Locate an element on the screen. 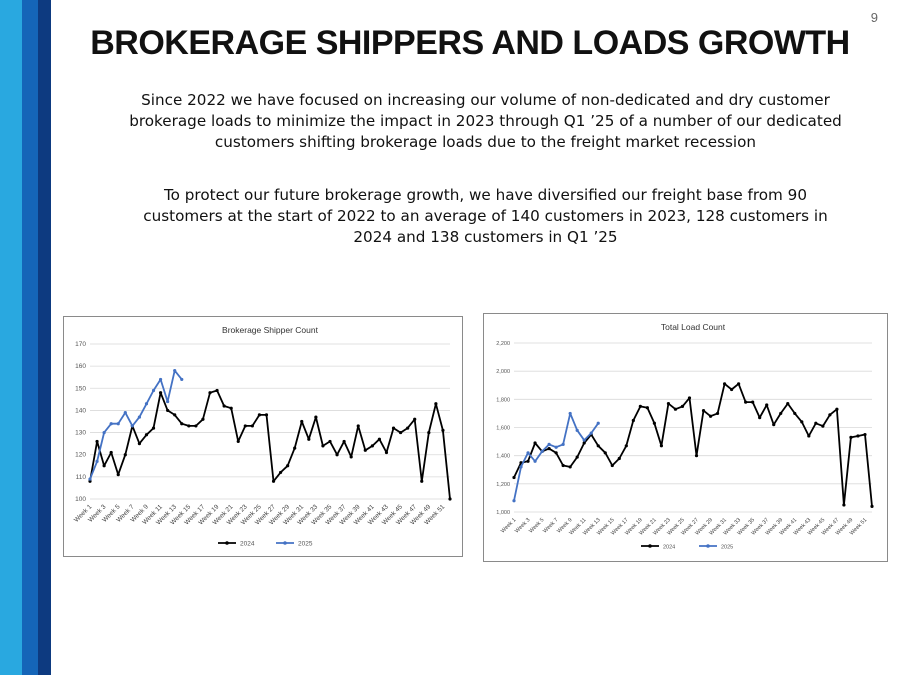 Image resolution: width=900 pixels, height=675 pixels. series-line-2024 is located at coordinates (693, 444).